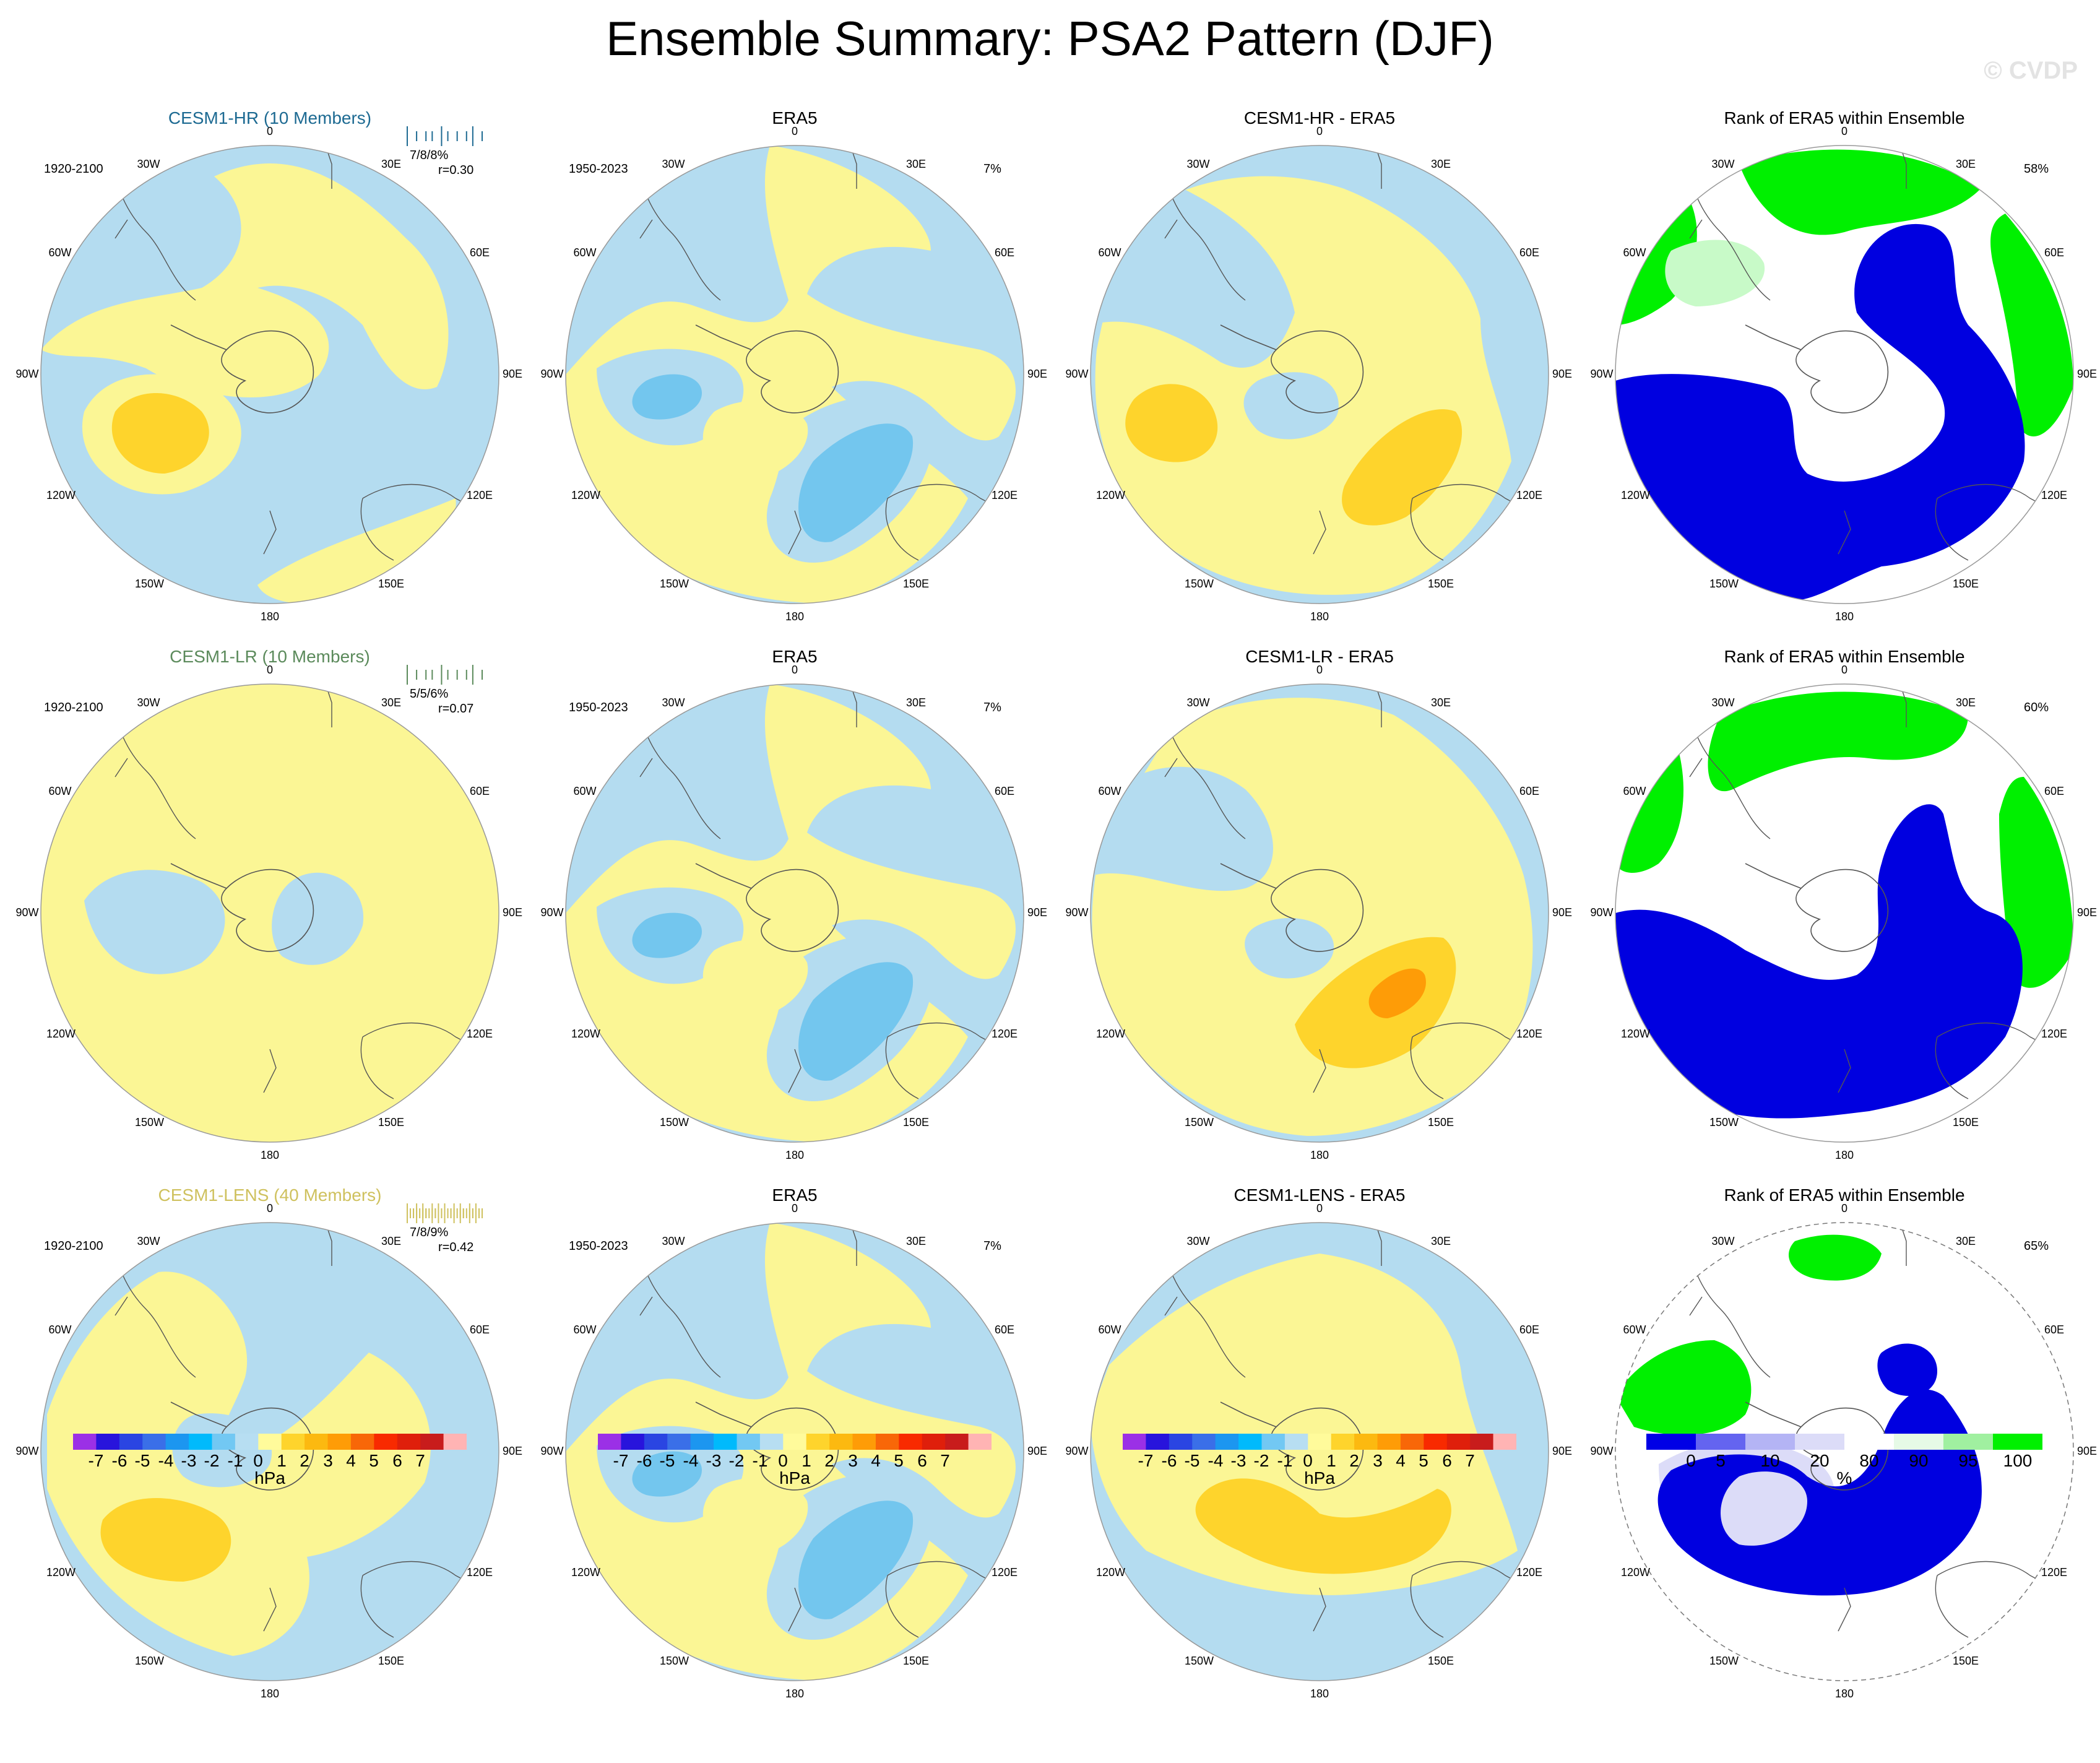 This screenshot has height=1763, width=2100. Describe the element at coordinates (714, 1460) in the screenshot. I see `colorbar-hpa-label: -3` at that location.